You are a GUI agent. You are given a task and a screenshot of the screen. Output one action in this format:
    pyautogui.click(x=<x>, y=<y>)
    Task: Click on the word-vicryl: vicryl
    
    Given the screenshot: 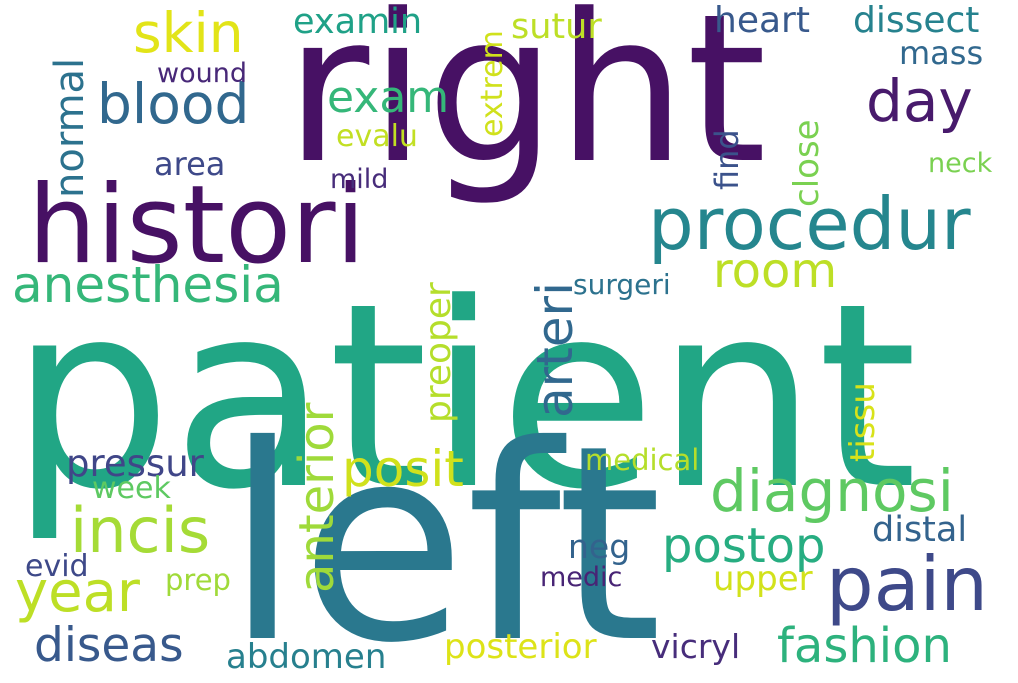 What is the action you would take?
    pyautogui.click(x=696, y=646)
    